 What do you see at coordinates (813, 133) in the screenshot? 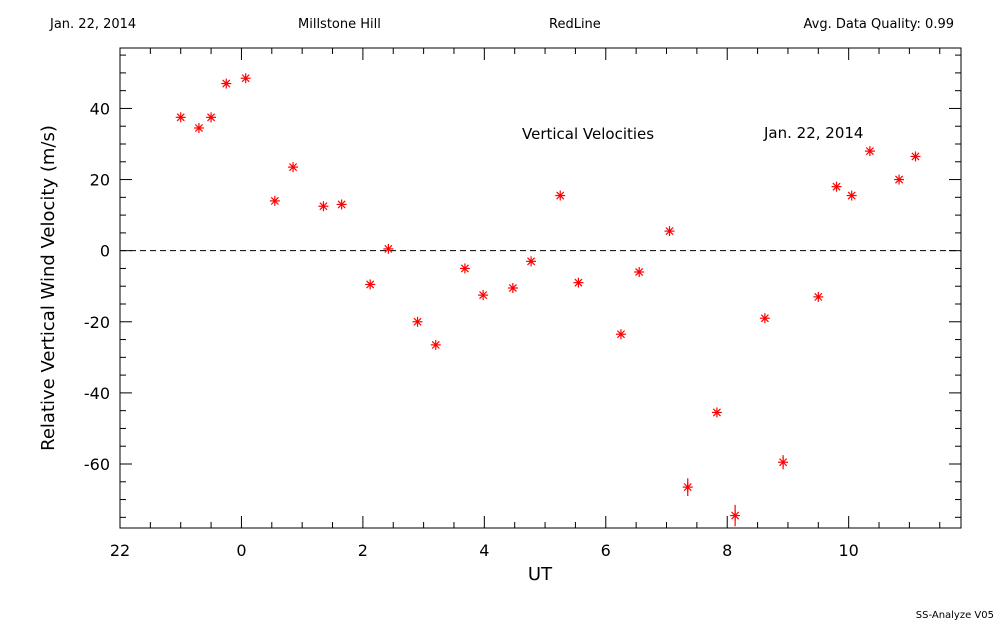
I see `annotation-date: Jan. 22, 2014` at bounding box center [813, 133].